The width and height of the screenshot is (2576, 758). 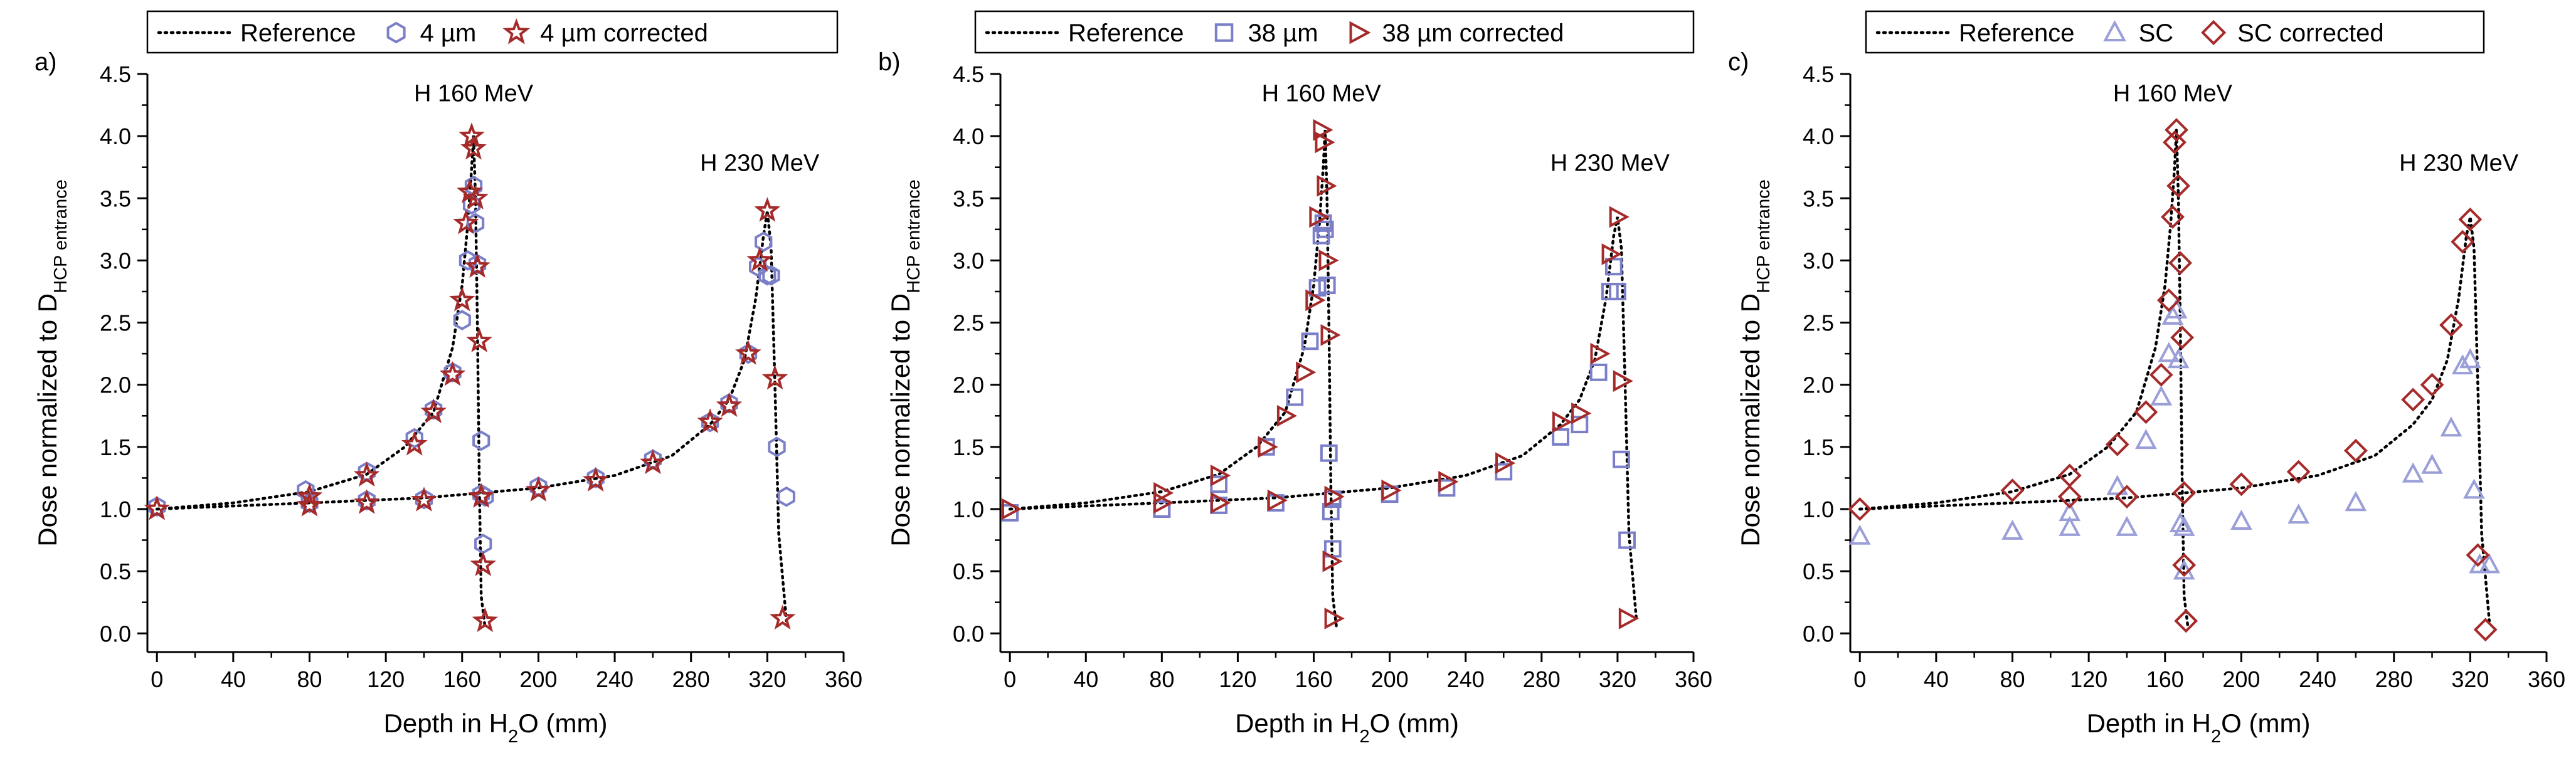 I want to click on y-tick-label: 4.5, so click(x=968, y=74).